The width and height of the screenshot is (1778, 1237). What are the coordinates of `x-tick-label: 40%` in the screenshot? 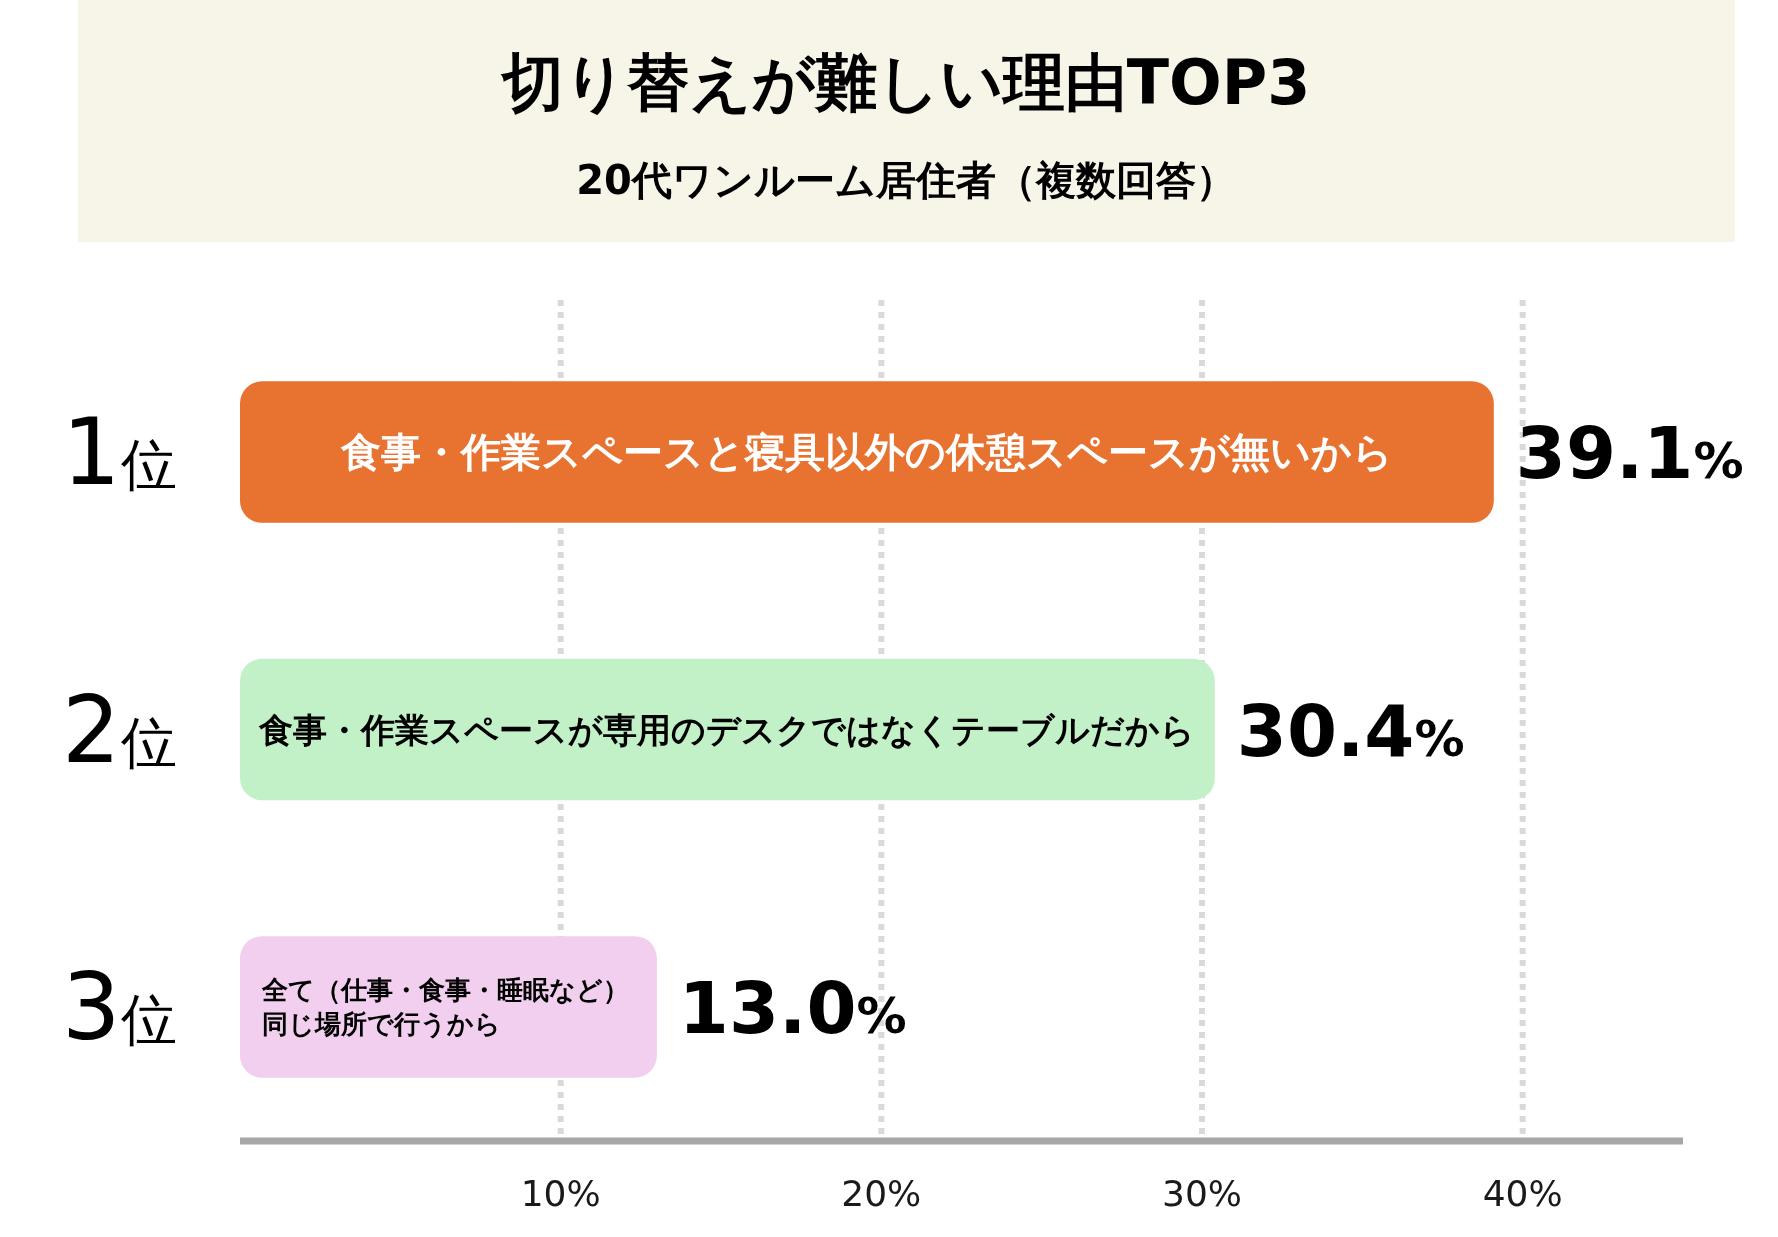 It's located at (1522, 1193).